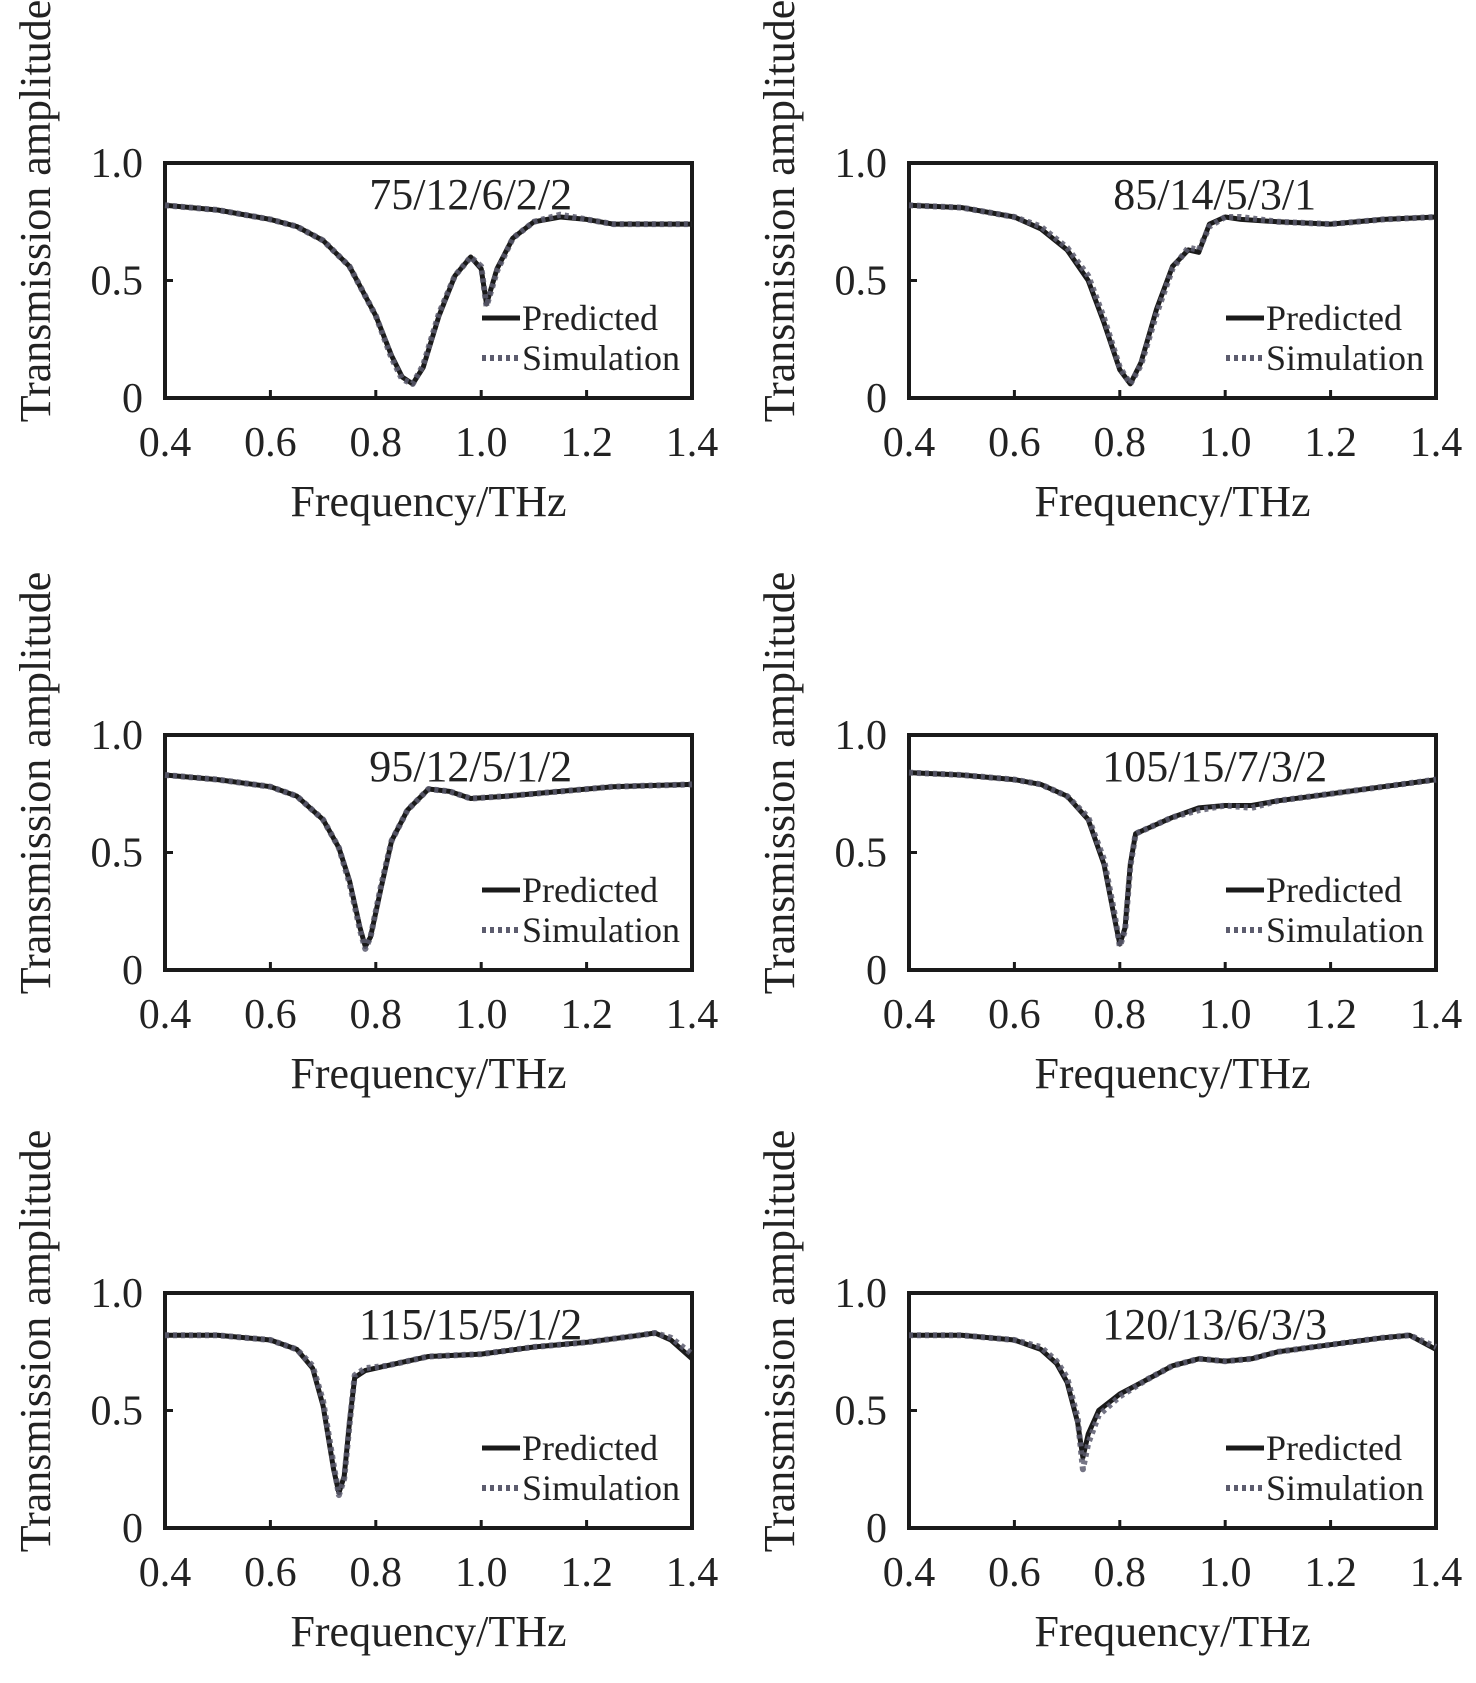 The width and height of the screenshot is (1476, 1683). I want to click on panel-title: 120/13/6/3/3, so click(1214, 1324).